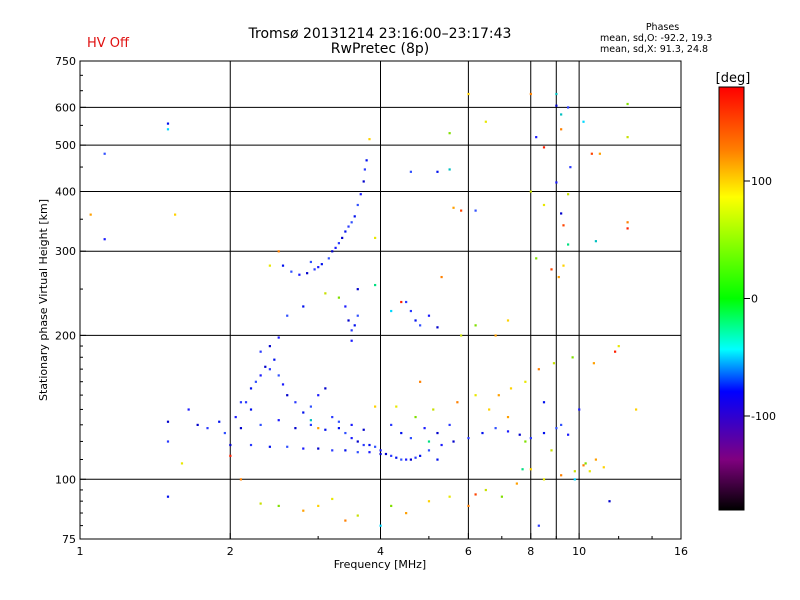  What do you see at coordinates (230, 551) in the screenshot?
I see `x-tick-label: 2` at bounding box center [230, 551].